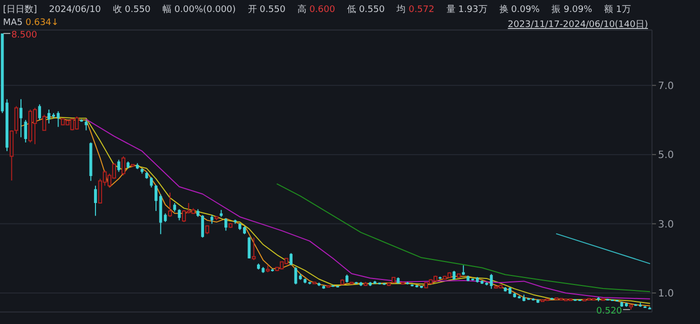  Describe the element at coordinates (415, 9) in the screenshot. I see `text: 均 0.572` at that location.